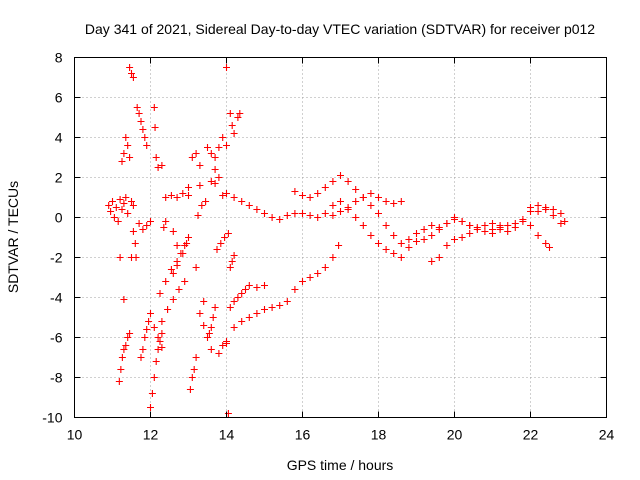 The image size is (640, 480). I want to click on y-tick-label: -8, so click(56, 378).